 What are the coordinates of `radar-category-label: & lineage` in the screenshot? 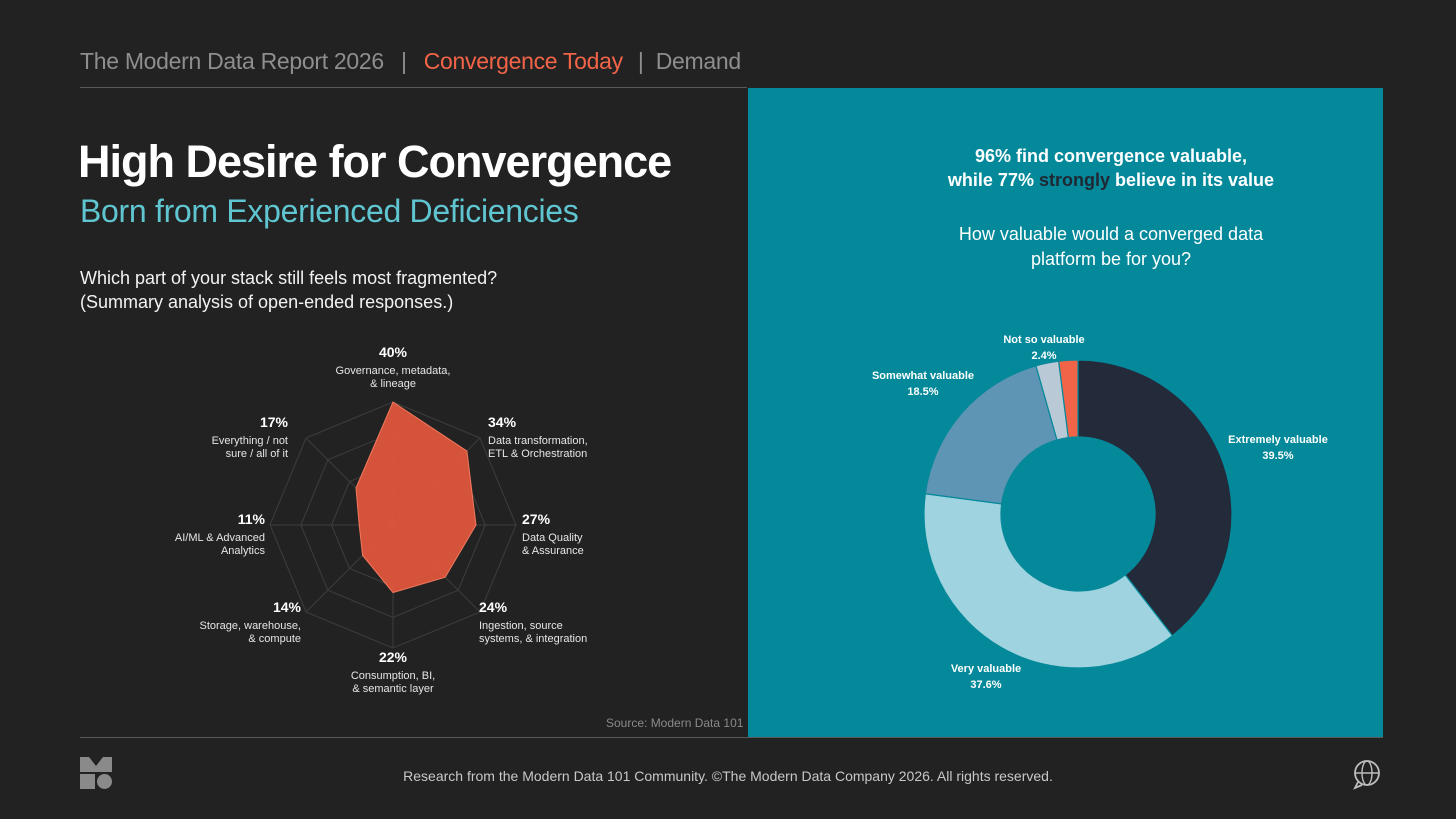 It's located at (393, 384).